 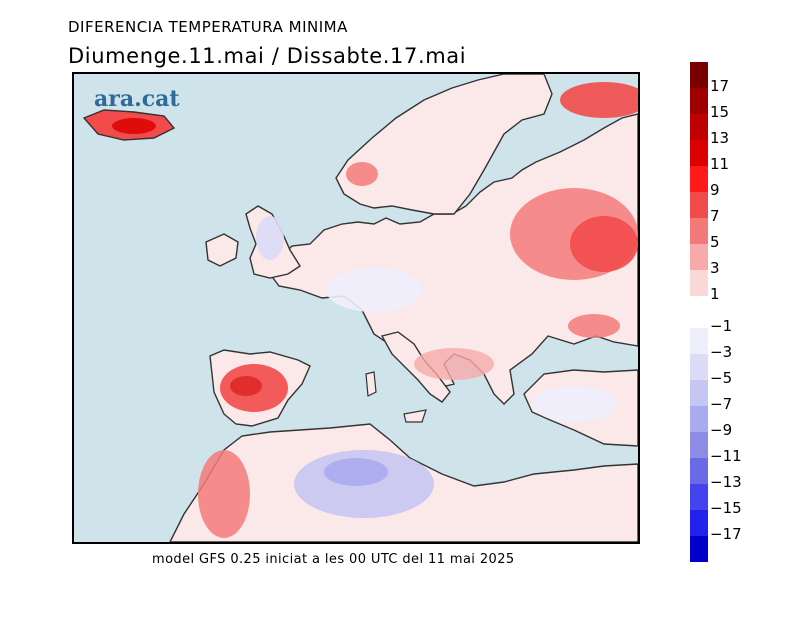 I want to click on cool-anomaly-east-med, so click(x=574, y=404).